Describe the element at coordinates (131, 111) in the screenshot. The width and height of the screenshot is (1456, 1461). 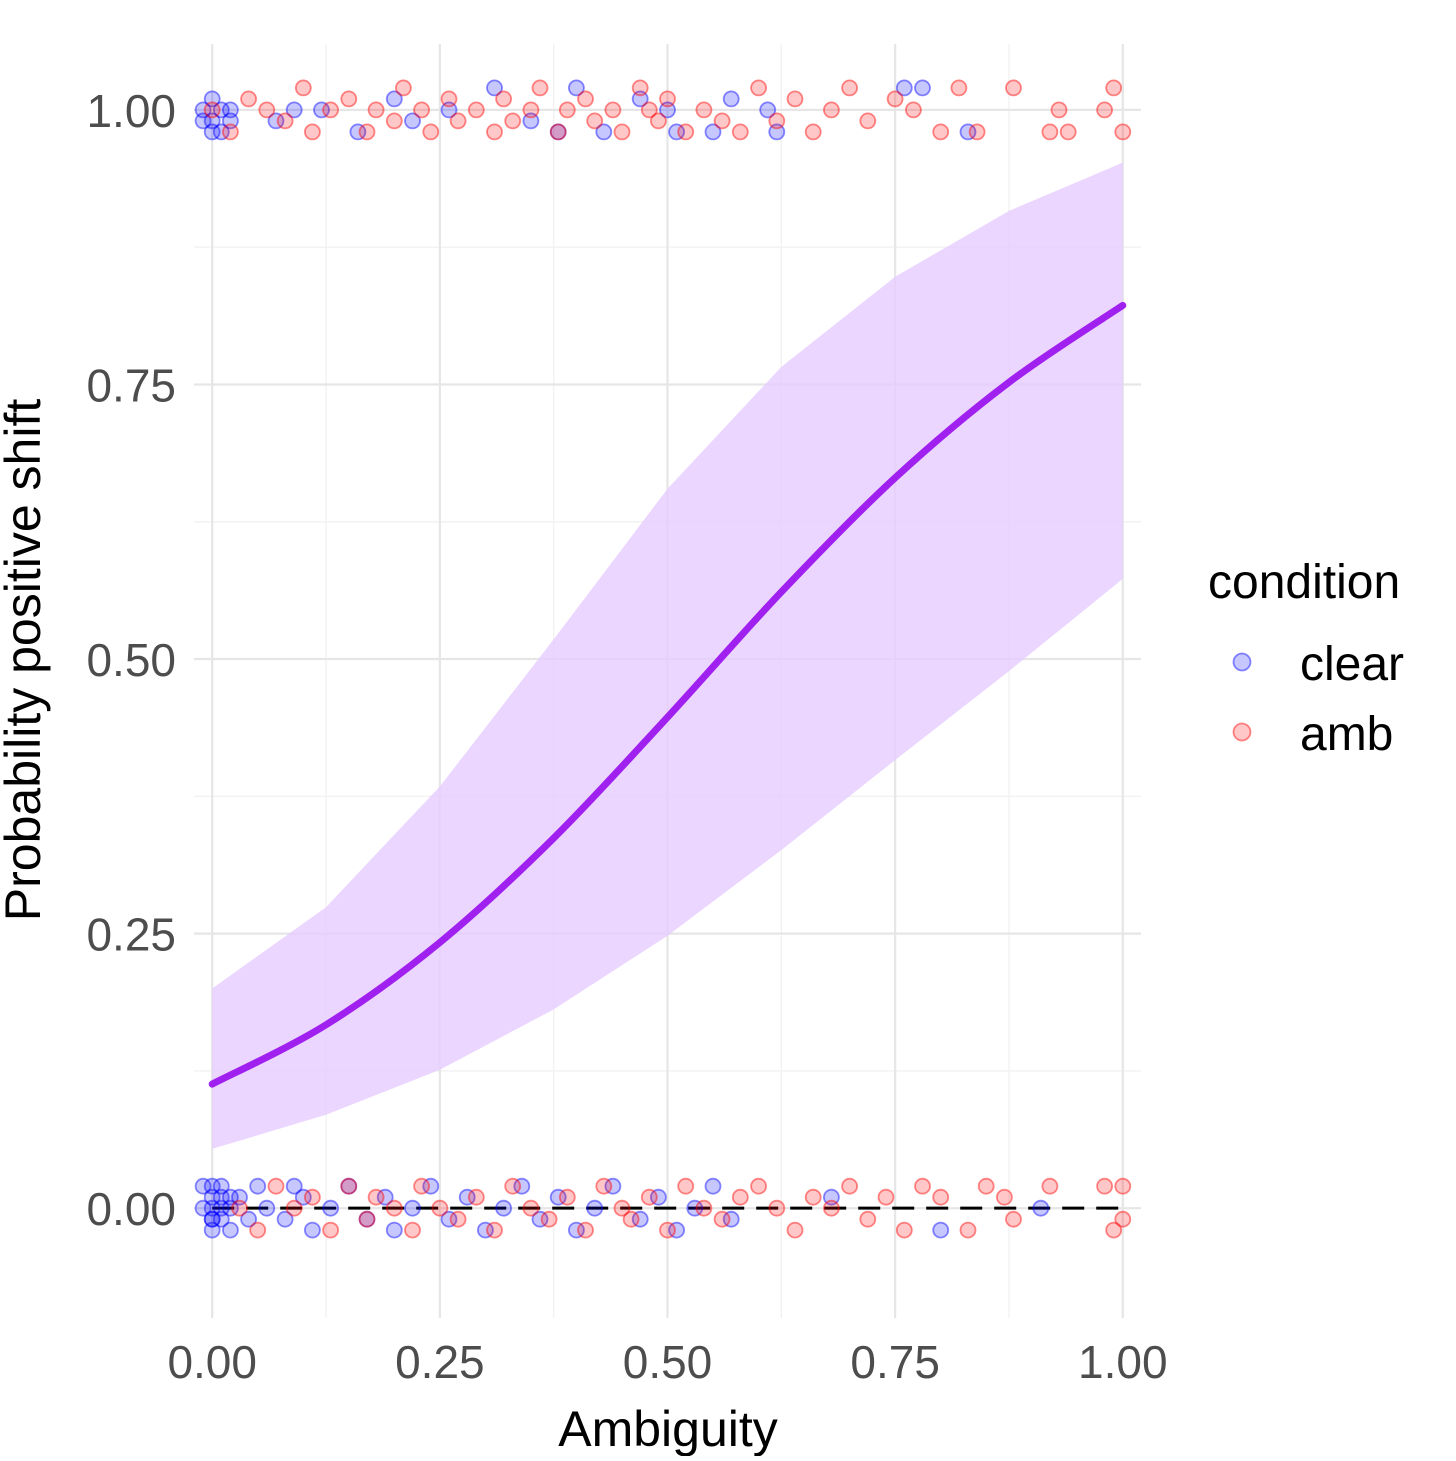
I see `y-tick-label: 1.00` at that location.